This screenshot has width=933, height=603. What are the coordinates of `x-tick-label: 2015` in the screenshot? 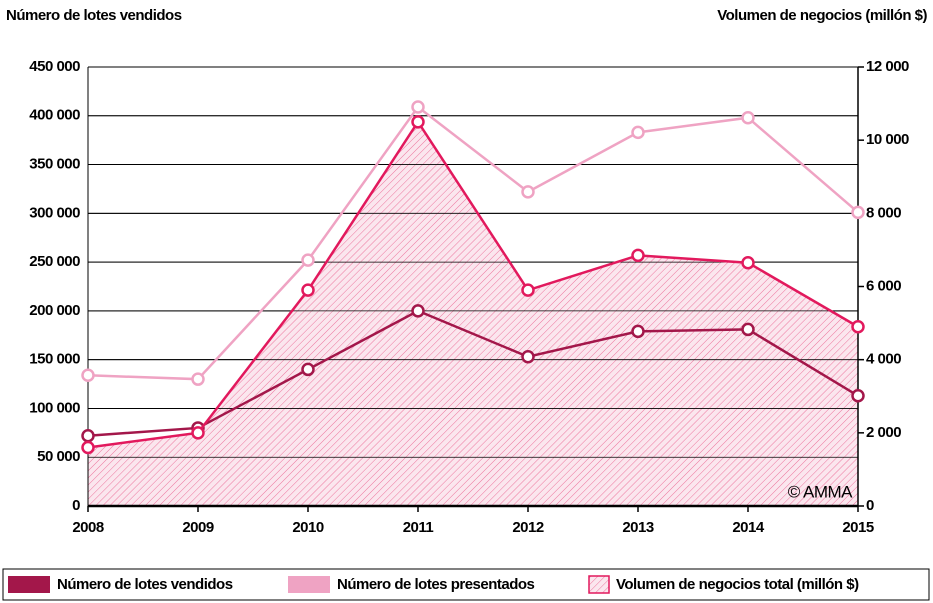 It's located at (858, 527).